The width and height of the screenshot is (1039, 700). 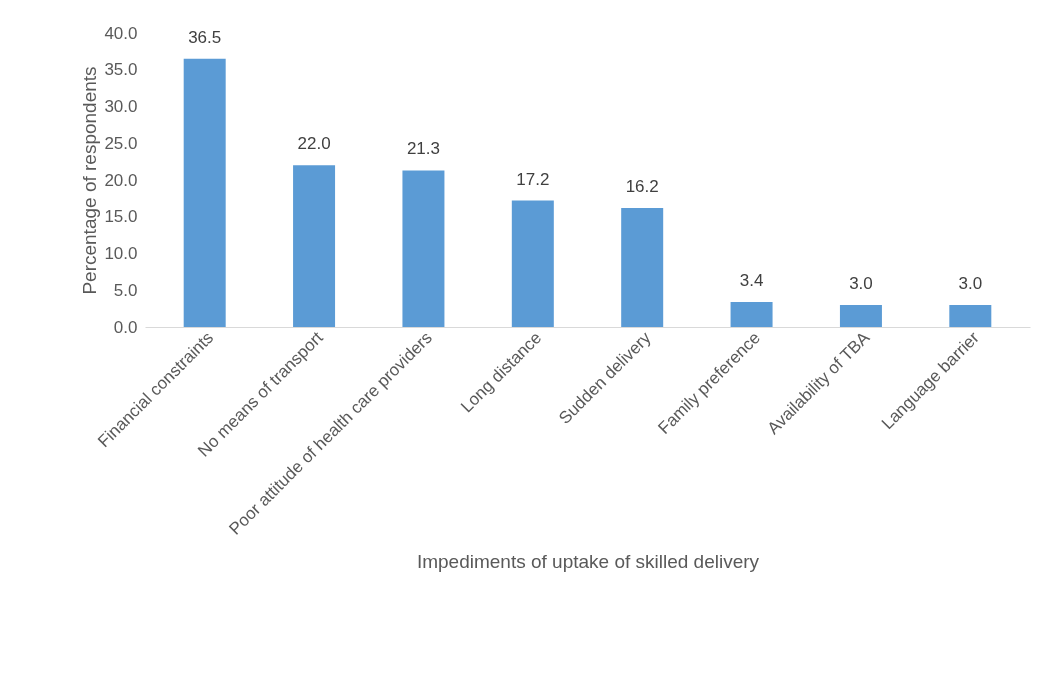 I want to click on y-tick-label: 10.0, so click(x=121, y=253).